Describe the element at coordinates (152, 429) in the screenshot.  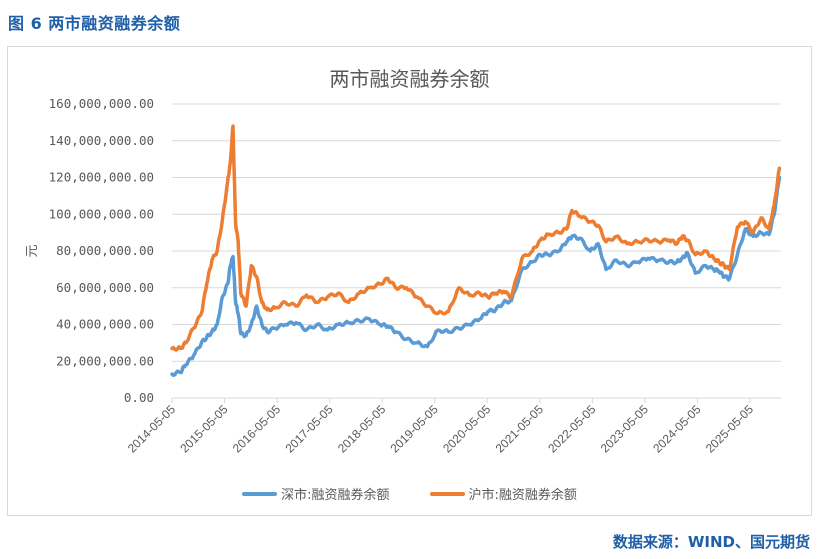
I see `x-tick-label: 2014-05-05` at that location.